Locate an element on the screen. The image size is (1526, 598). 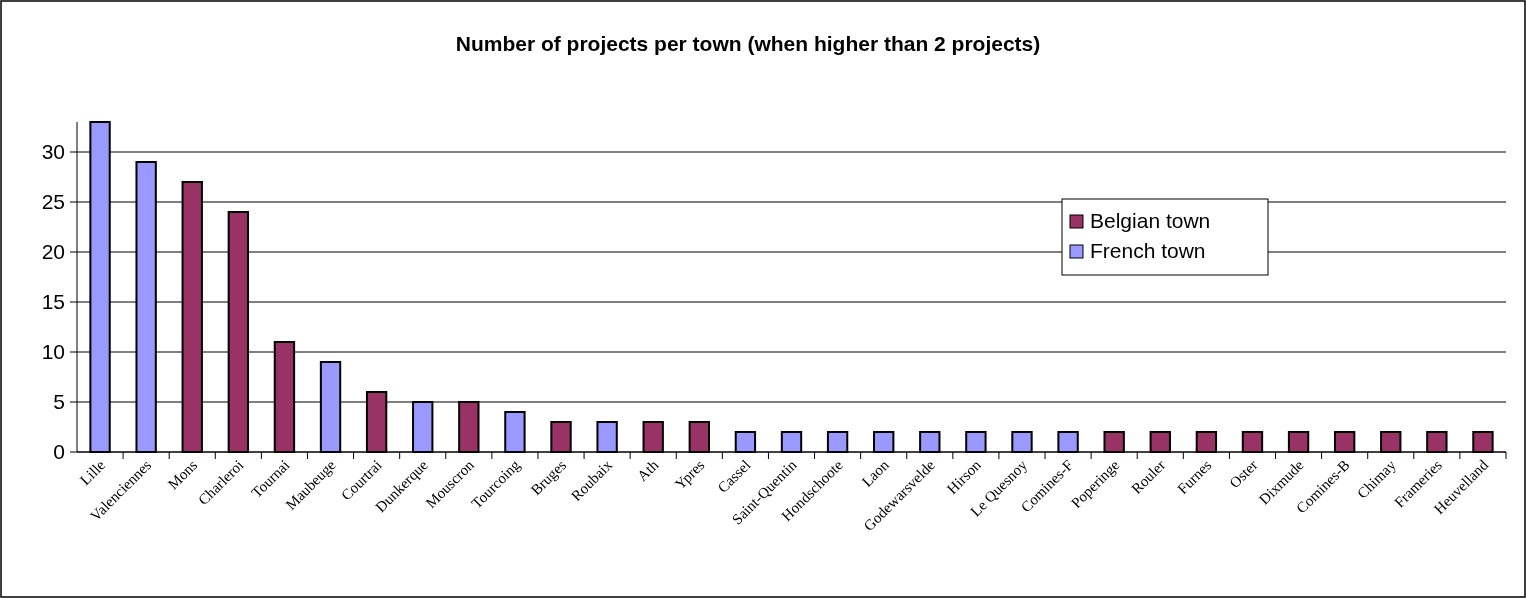
y-tick-label: 20 is located at coordinates (53, 252).